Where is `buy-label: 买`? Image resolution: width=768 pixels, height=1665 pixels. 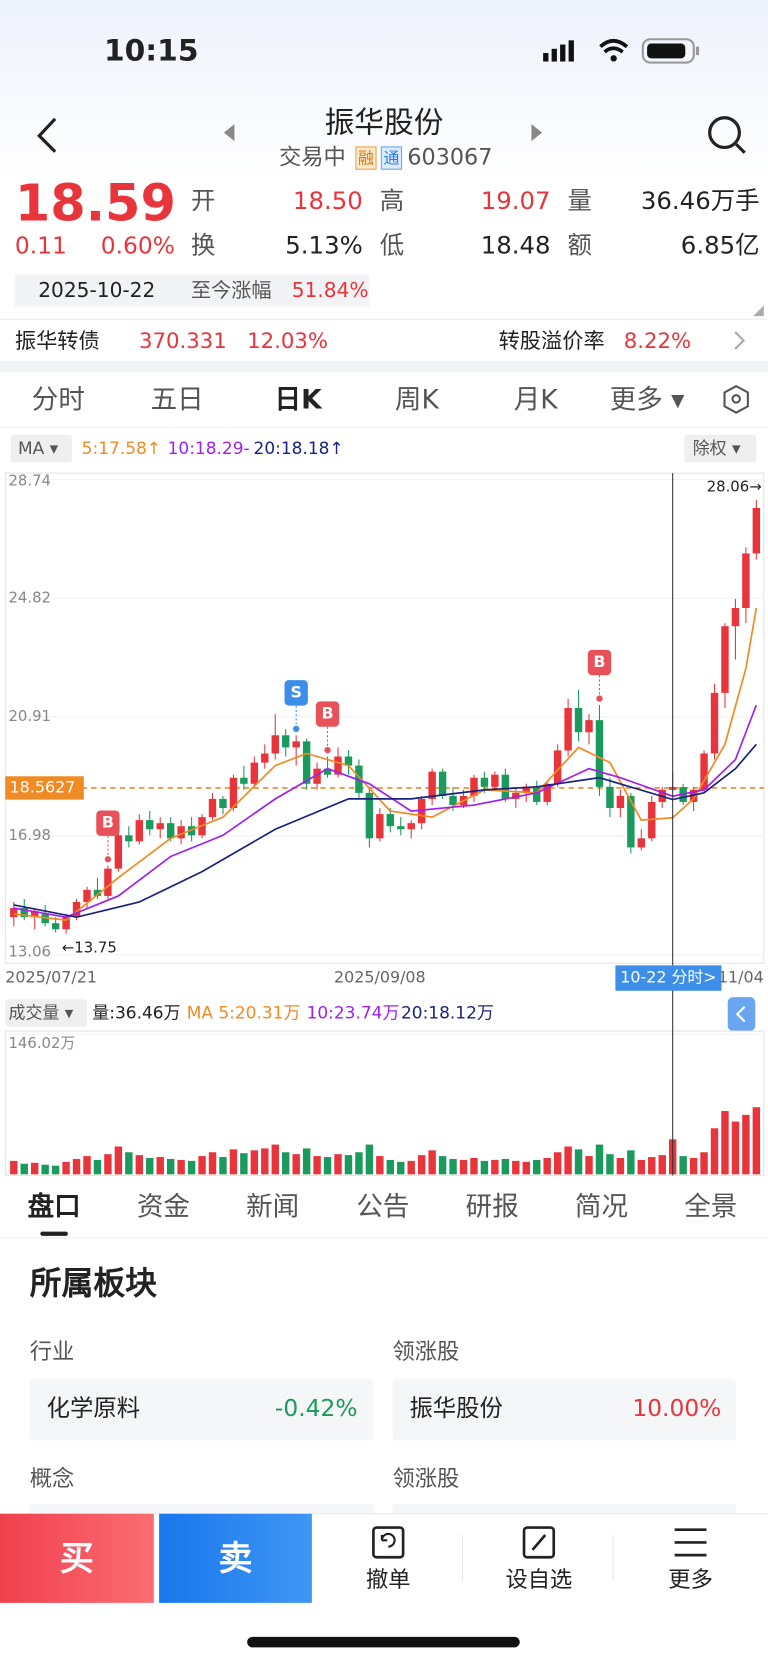 buy-label: 买 is located at coordinates (76, 1558).